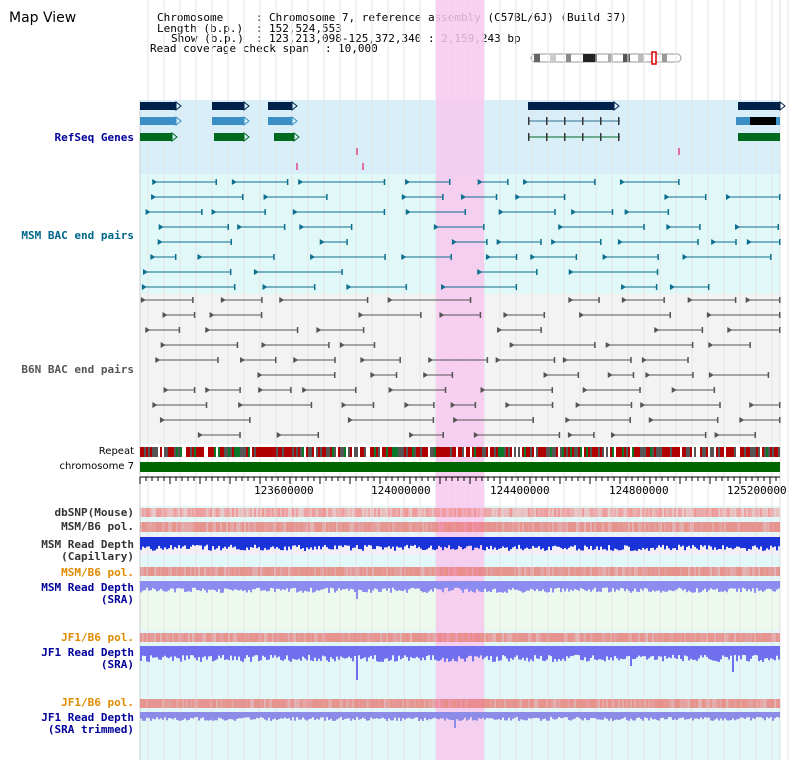 The image size is (800, 760). Describe the element at coordinates (77, 369) in the screenshot. I see `track-label-b6n-bac: B6N BAC end pairs` at that location.